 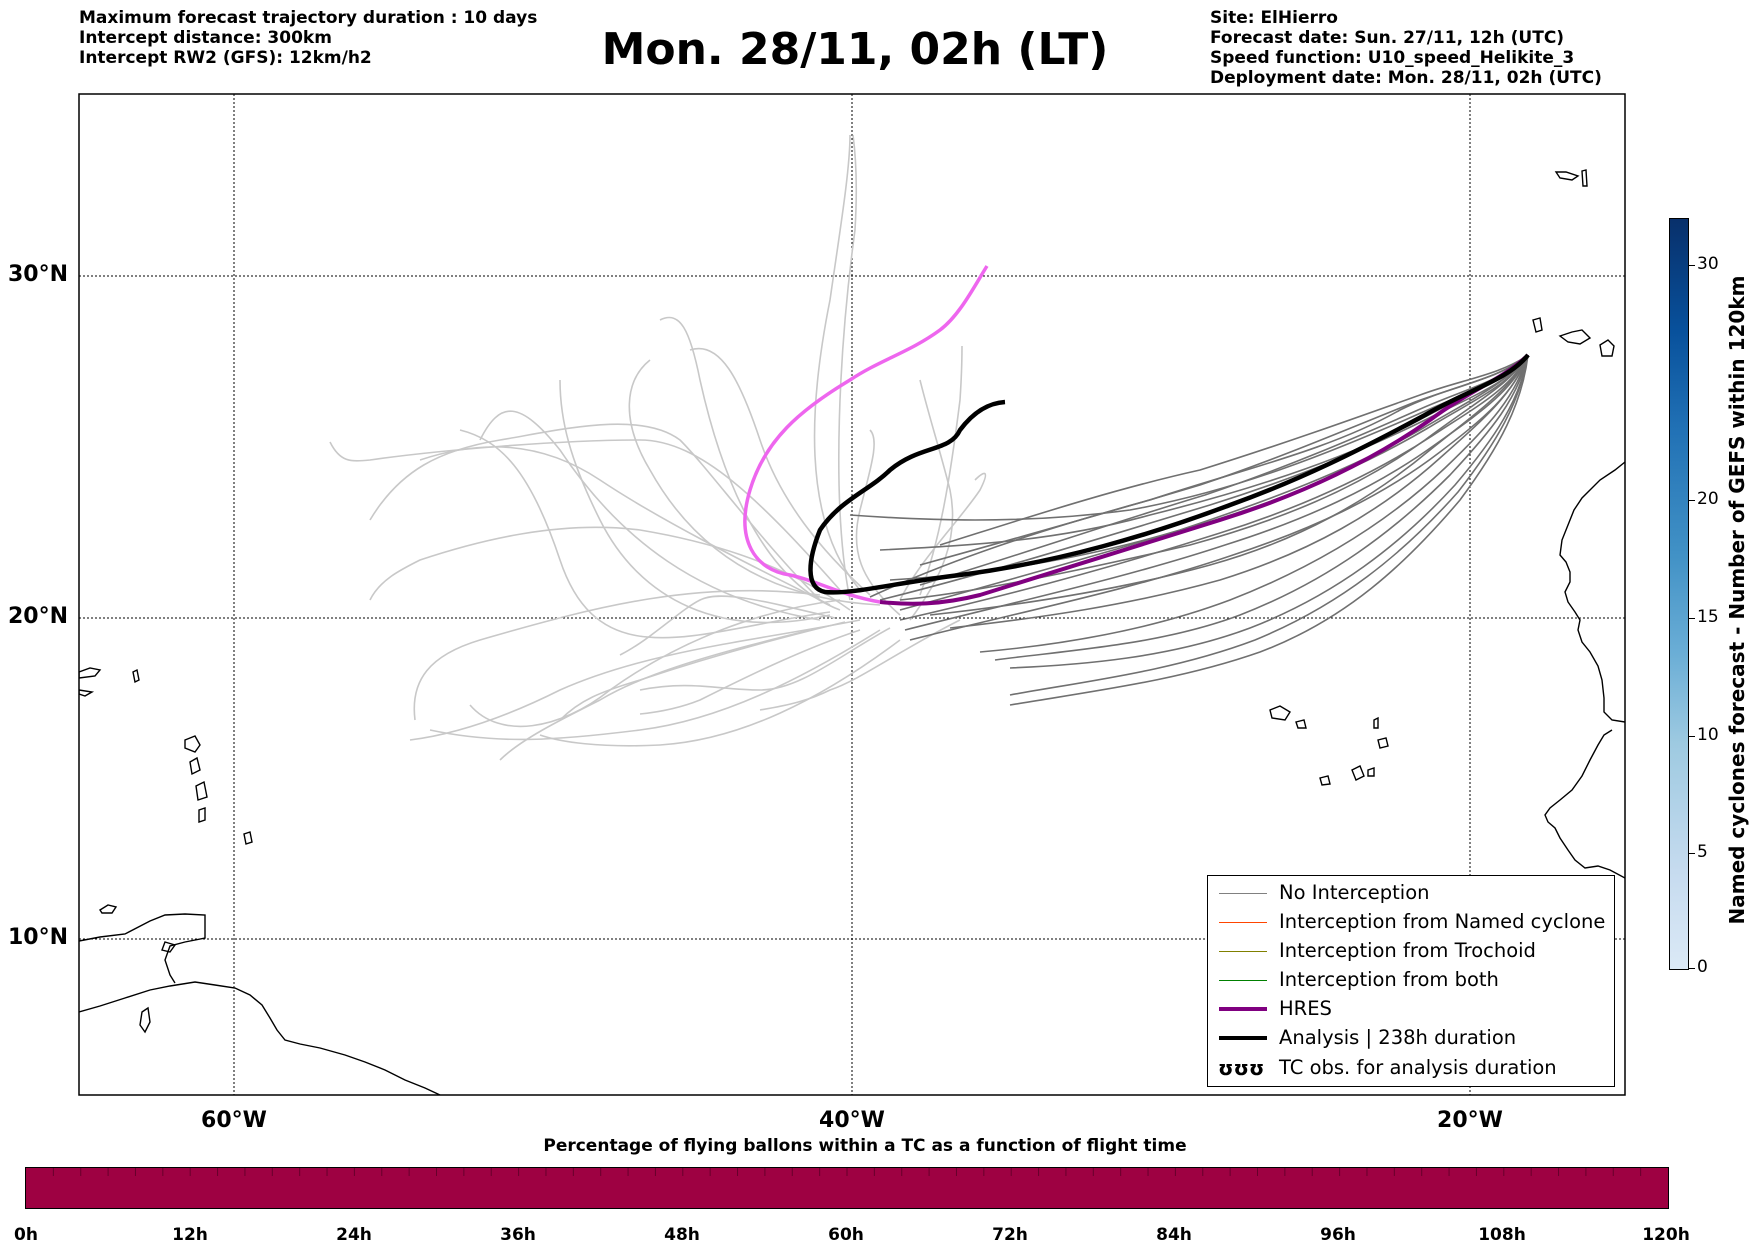 What do you see at coordinates (354, 1235) in the screenshot?
I see `flight-time-tick: 24h` at bounding box center [354, 1235].